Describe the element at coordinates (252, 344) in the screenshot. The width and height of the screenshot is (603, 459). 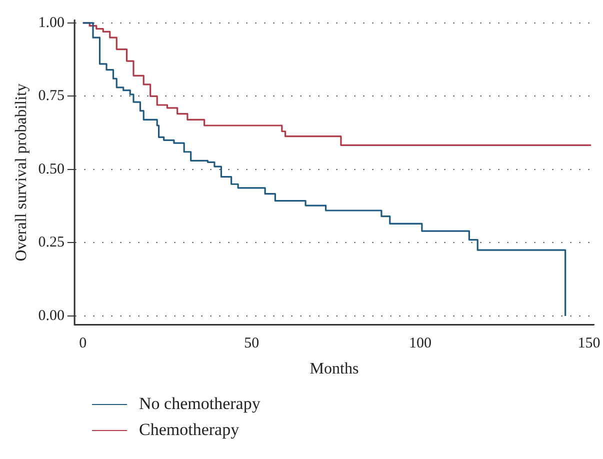
I see `x-tick-label: 50` at that location.